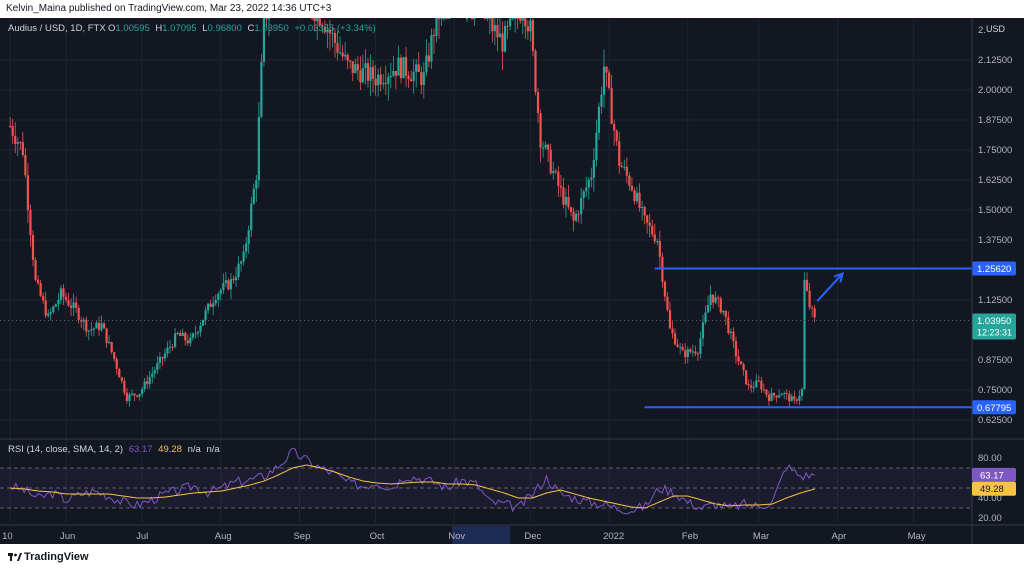  I want to click on footer: TradingView, so click(512, 556).